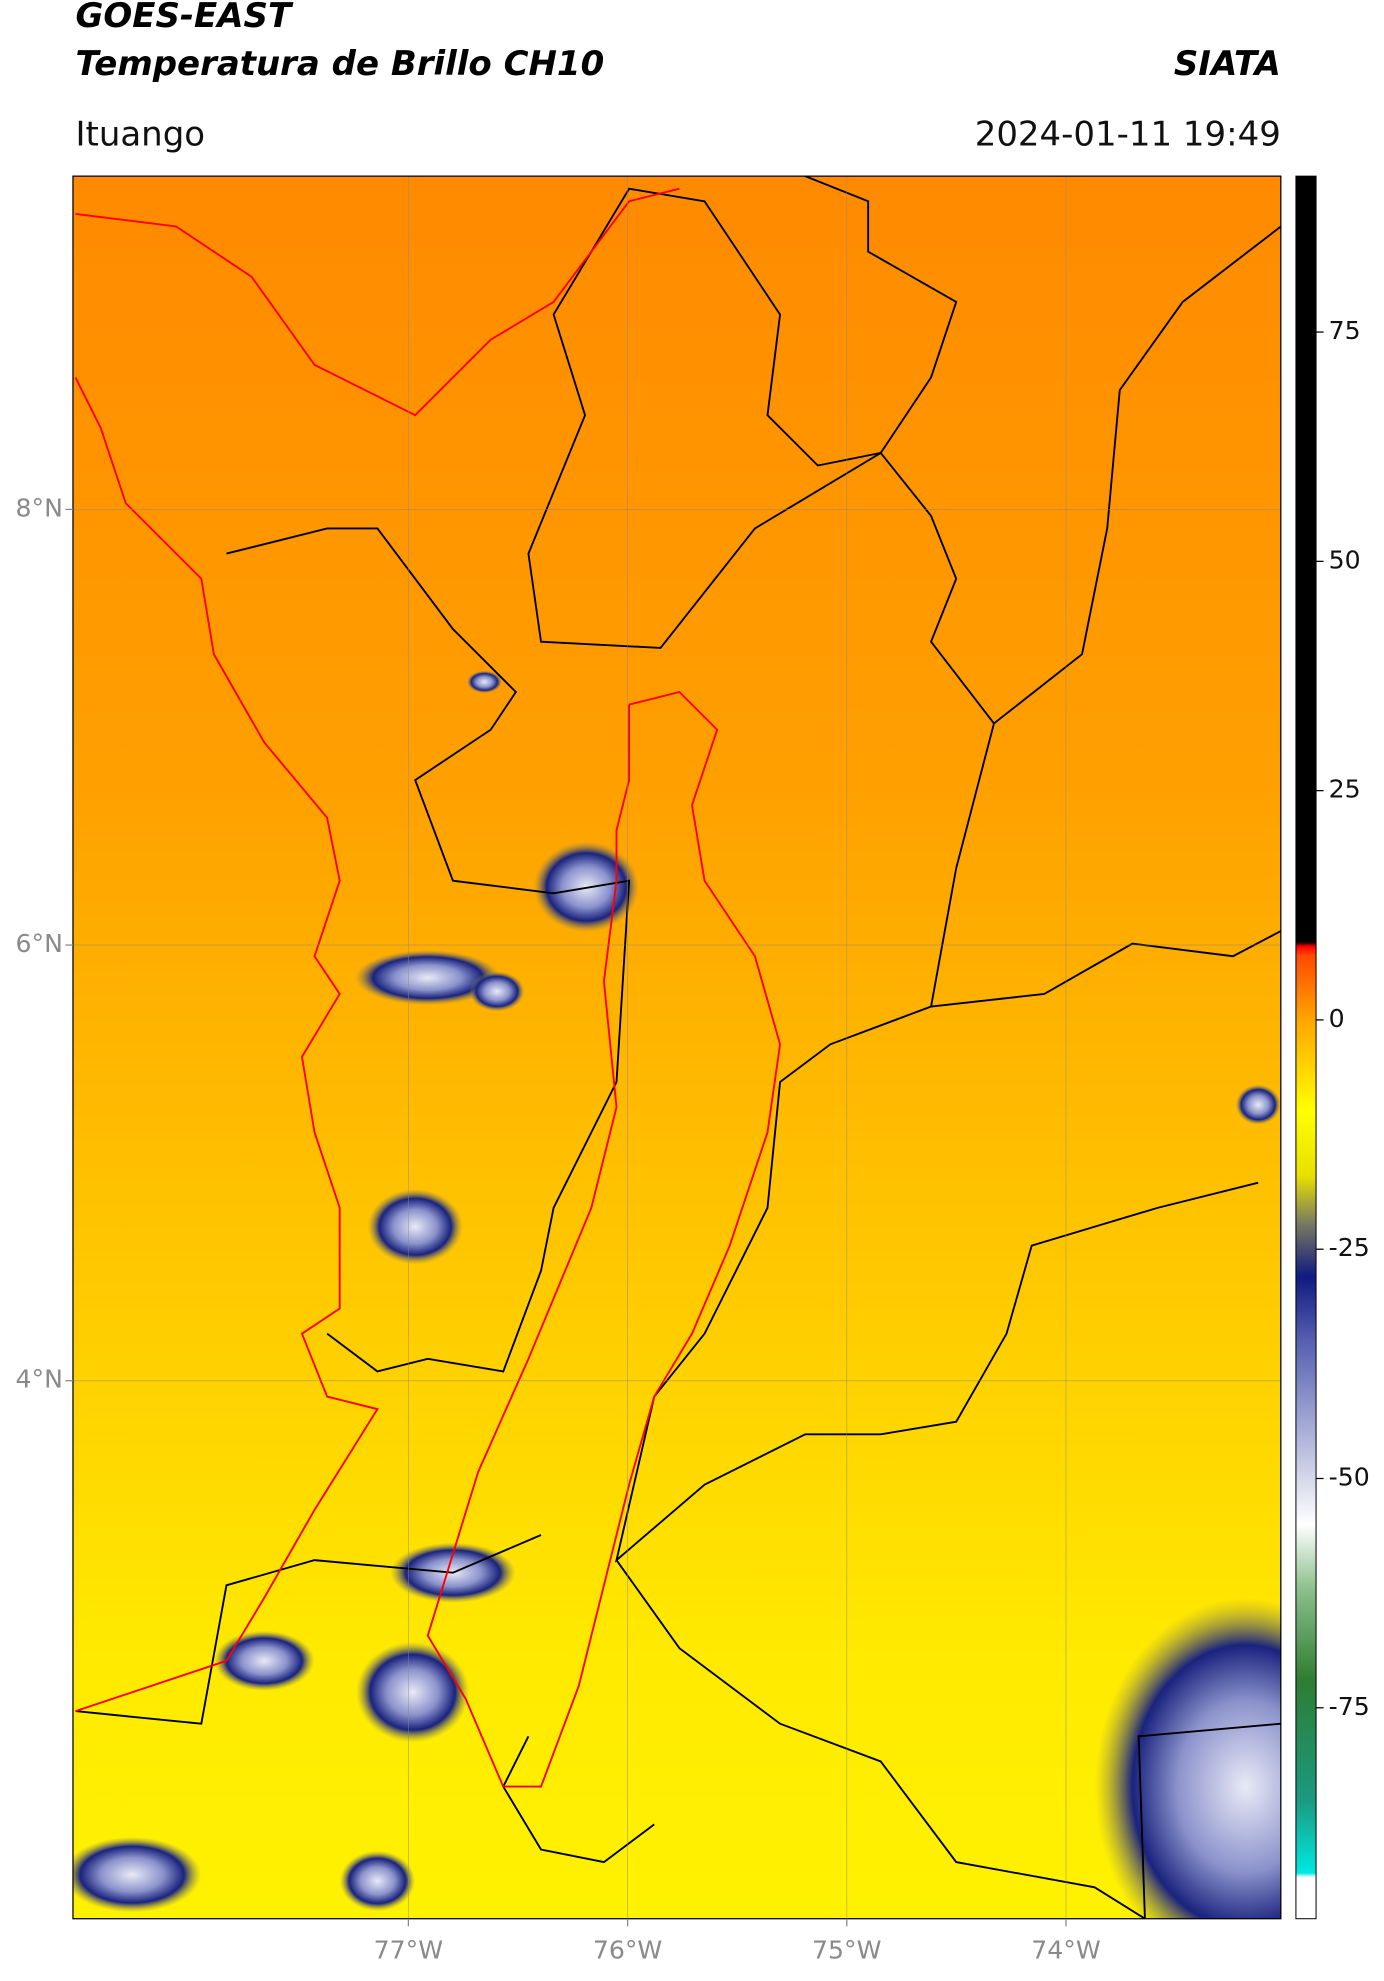 The image size is (1384, 1981). Describe the element at coordinates (628, 1949) in the screenshot. I see `x-tick-label: 76°W` at that location.